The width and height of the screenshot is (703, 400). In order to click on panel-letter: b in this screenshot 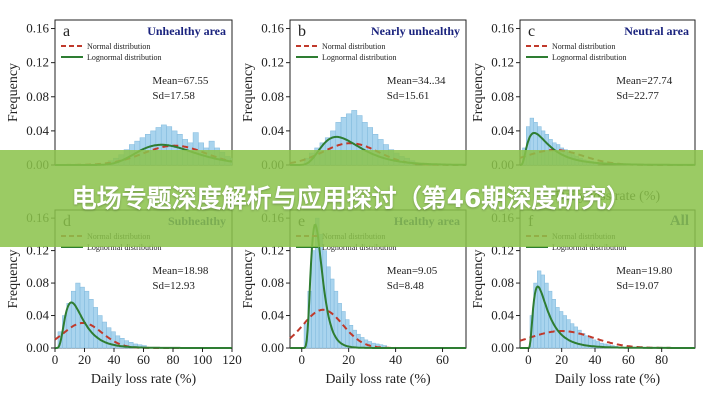, I will do `click(302, 31)`.